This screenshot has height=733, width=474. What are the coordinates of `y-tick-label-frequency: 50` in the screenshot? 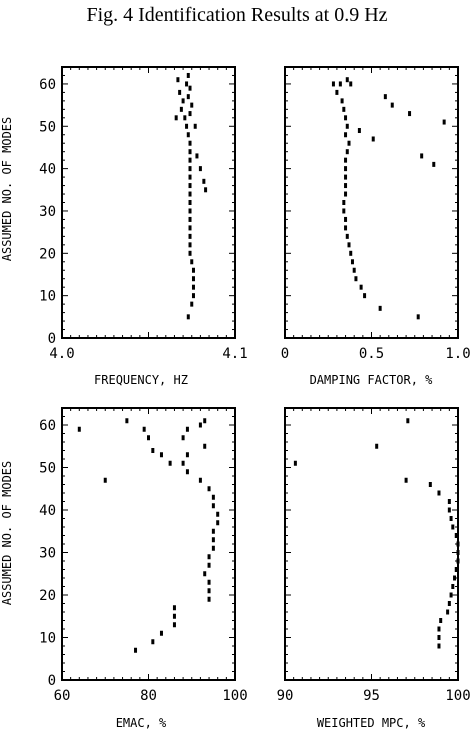 It's located at (47, 127).